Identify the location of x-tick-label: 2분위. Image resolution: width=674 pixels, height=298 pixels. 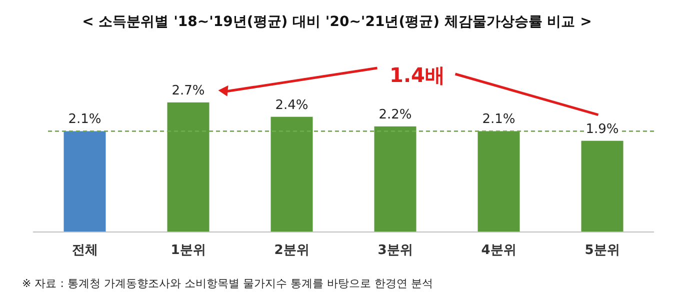
(292, 250).